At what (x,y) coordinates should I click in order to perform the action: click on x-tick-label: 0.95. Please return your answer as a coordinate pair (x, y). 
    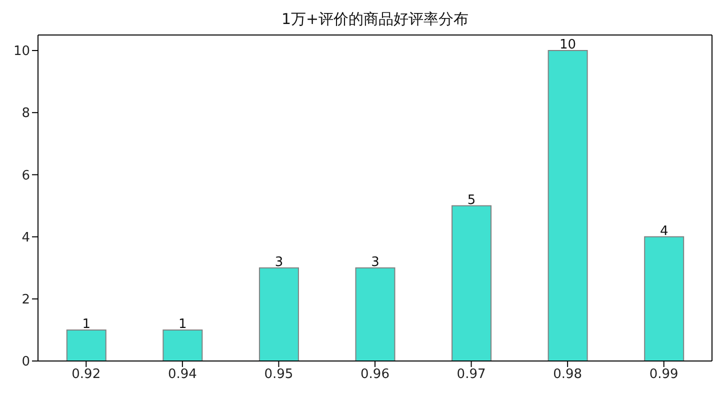
    Looking at the image, I should click on (279, 374).